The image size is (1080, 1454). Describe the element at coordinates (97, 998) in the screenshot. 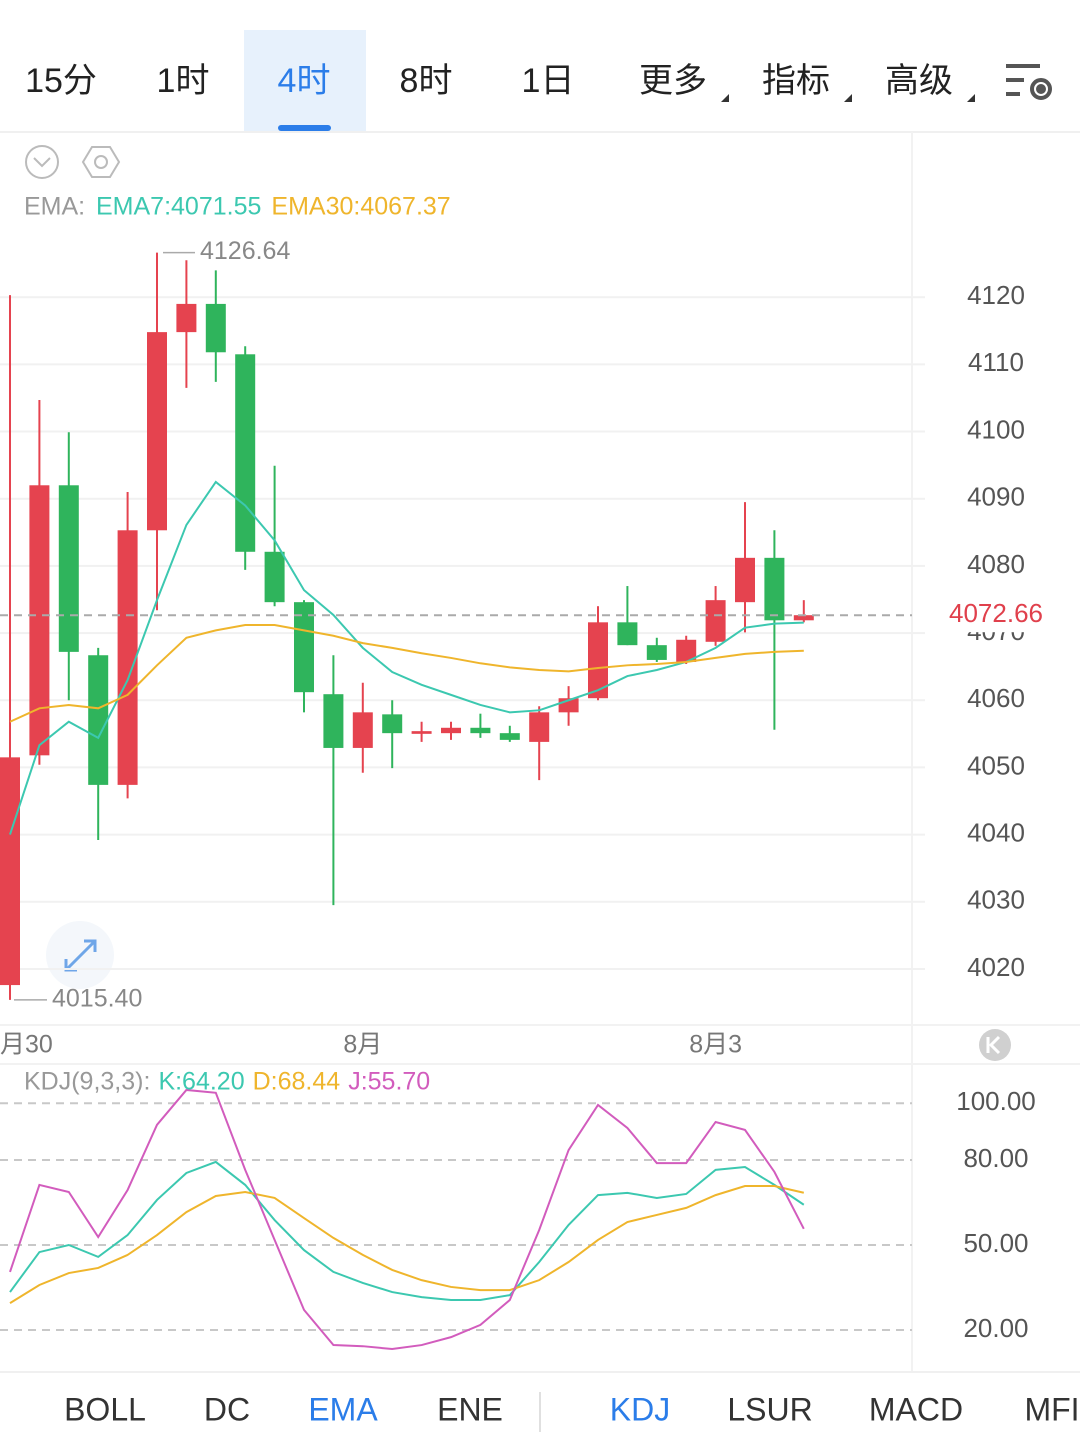

I see `min-label: 4015.40` at that location.